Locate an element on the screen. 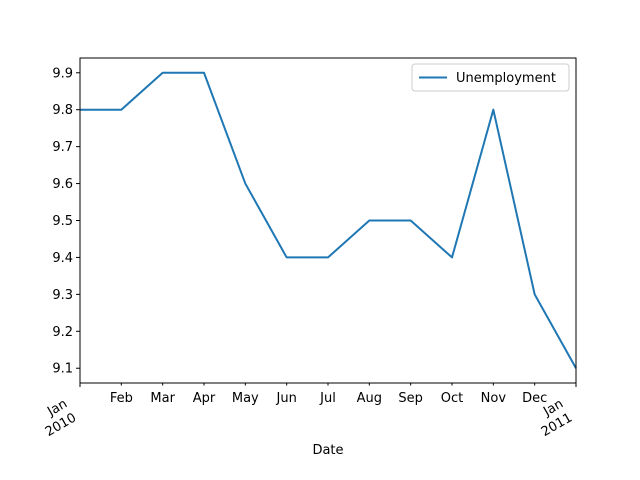  x-tick-label: Jul is located at coordinates (327, 398).